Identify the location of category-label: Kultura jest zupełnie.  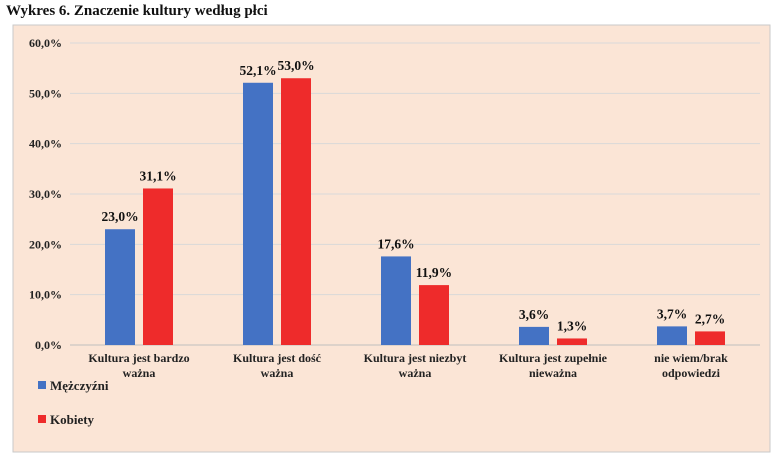
(553, 358).